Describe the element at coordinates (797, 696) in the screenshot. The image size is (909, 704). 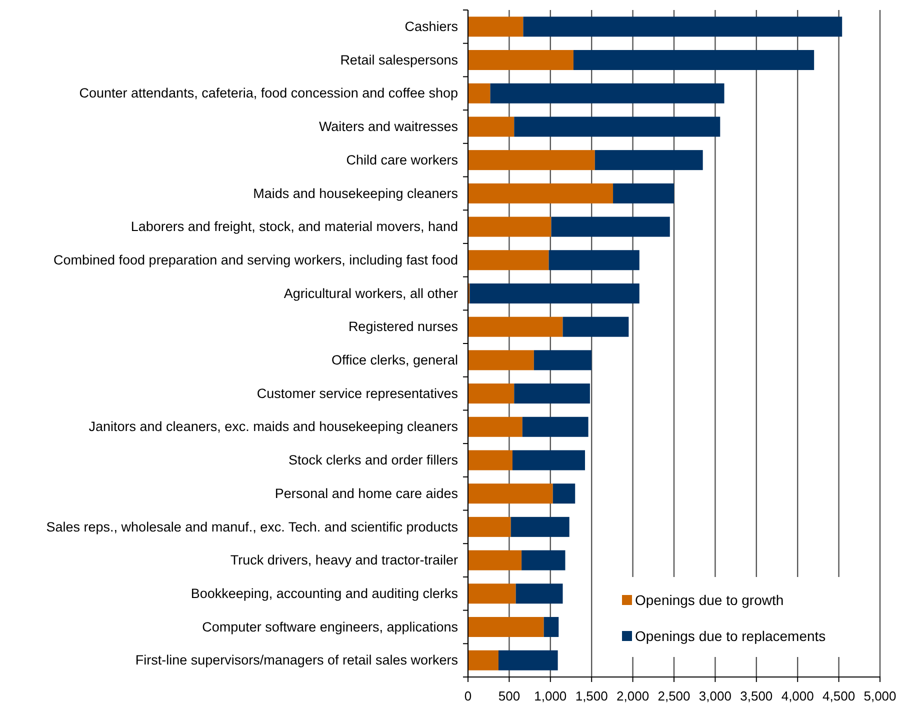
I see `x-tick-label: 4,000` at that location.